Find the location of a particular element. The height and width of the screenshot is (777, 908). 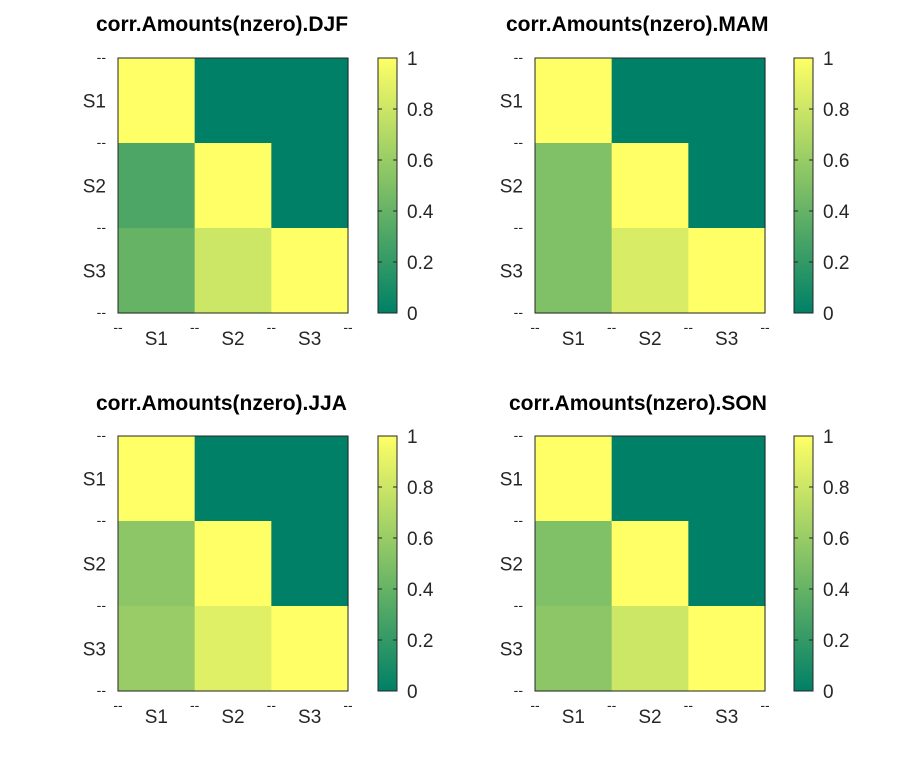

panel-title: corr.Amounts(nzero).JJA is located at coordinates (221, 403).